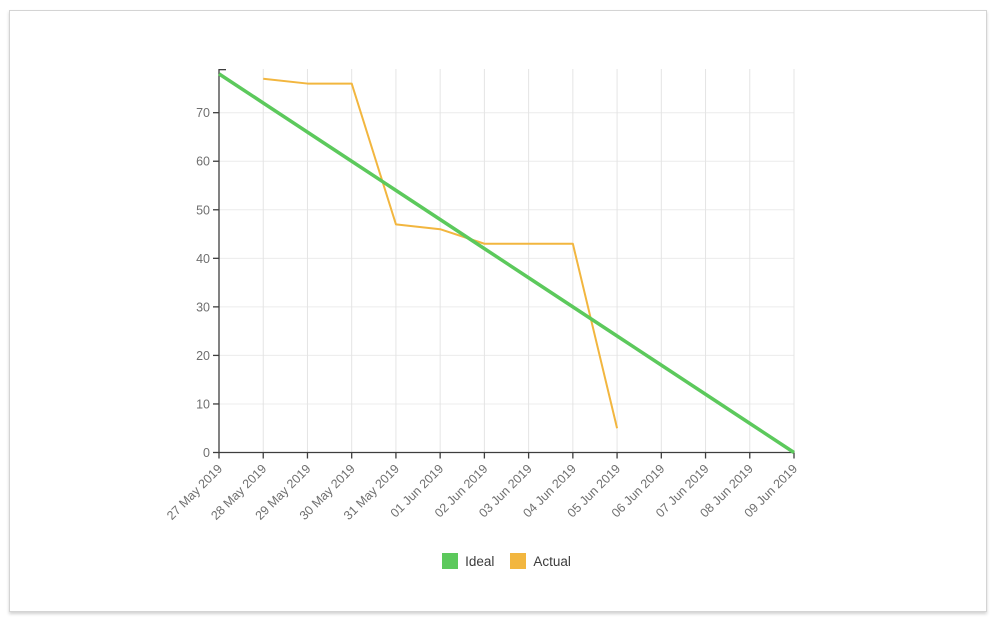  What do you see at coordinates (203, 162) in the screenshot?
I see `svg-text: 60` at bounding box center [203, 162].